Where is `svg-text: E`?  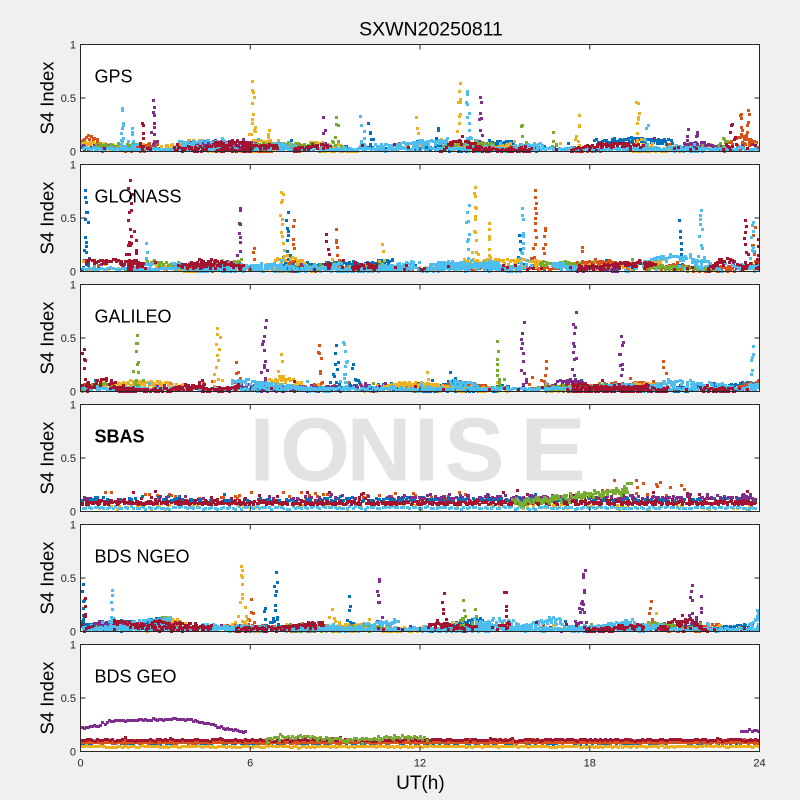
svg-text: E is located at coordinates (553, 451).